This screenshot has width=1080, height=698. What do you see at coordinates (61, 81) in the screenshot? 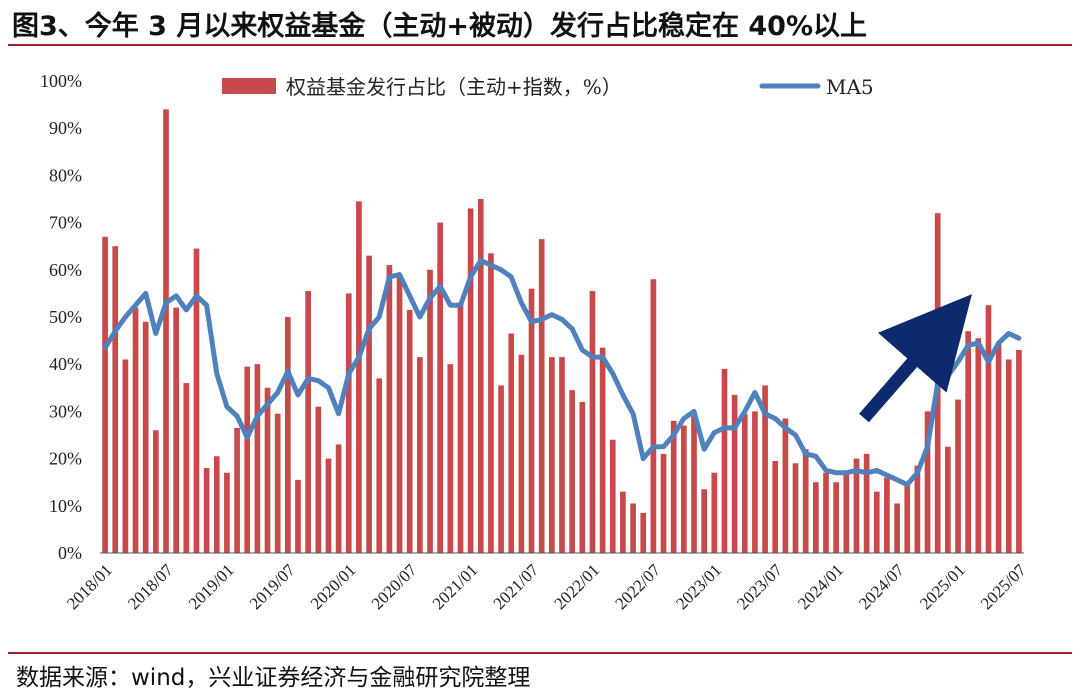
I see `y-tick-label: 100%` at bounding box center [61, 81].